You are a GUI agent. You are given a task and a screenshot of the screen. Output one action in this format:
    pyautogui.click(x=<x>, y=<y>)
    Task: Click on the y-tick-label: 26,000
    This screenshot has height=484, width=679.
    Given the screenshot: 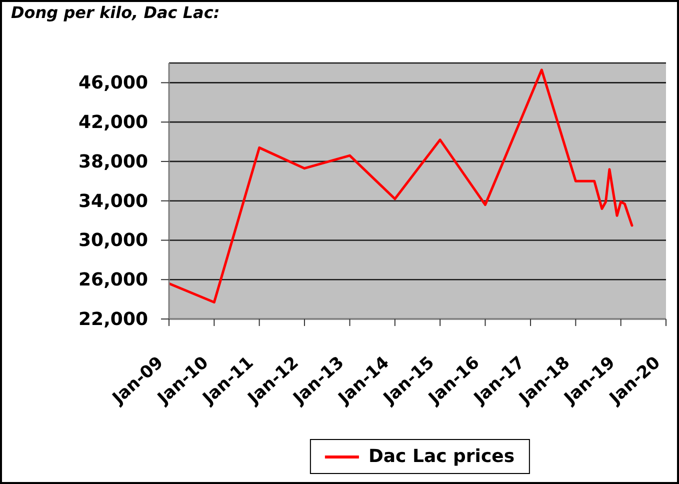 What is the action you would take?
    pyautogui.click(x=113, y=280)
    